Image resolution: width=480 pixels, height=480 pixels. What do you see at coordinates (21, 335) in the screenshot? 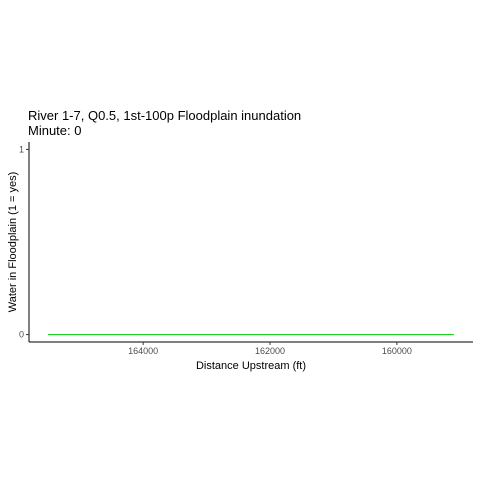
I see `y-tick-label: 0` at bounding box center [21, 335].